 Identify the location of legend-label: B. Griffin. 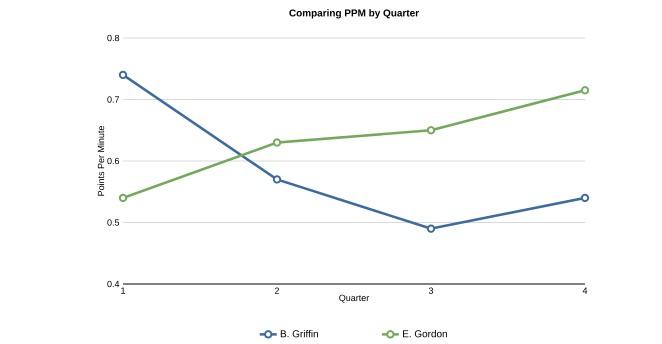
(299, 334).